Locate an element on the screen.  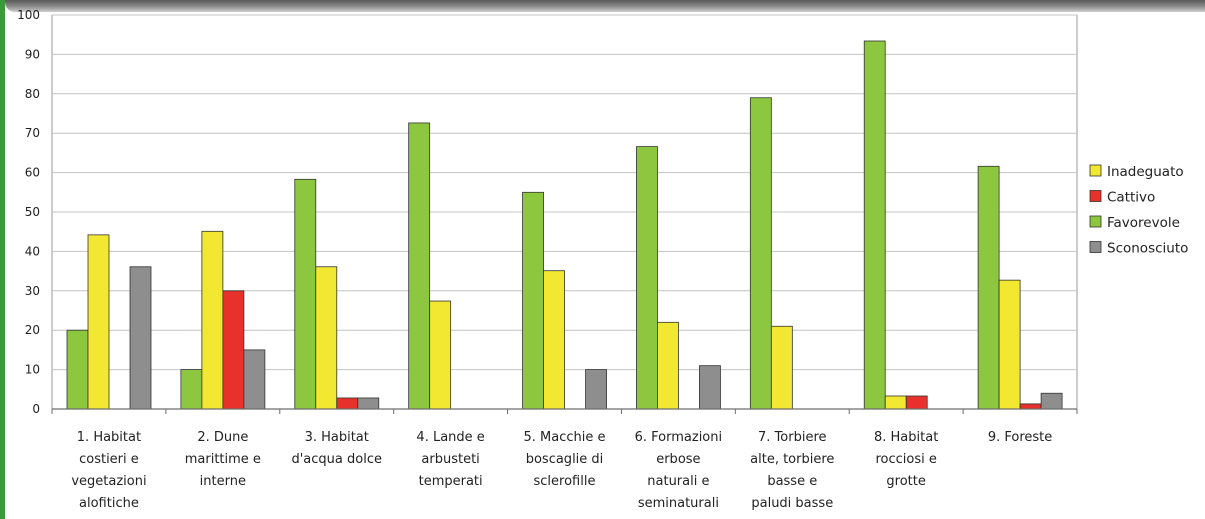
legend-label-sconosciuto: Sconosciuto is located at coordinates (1147, 249).